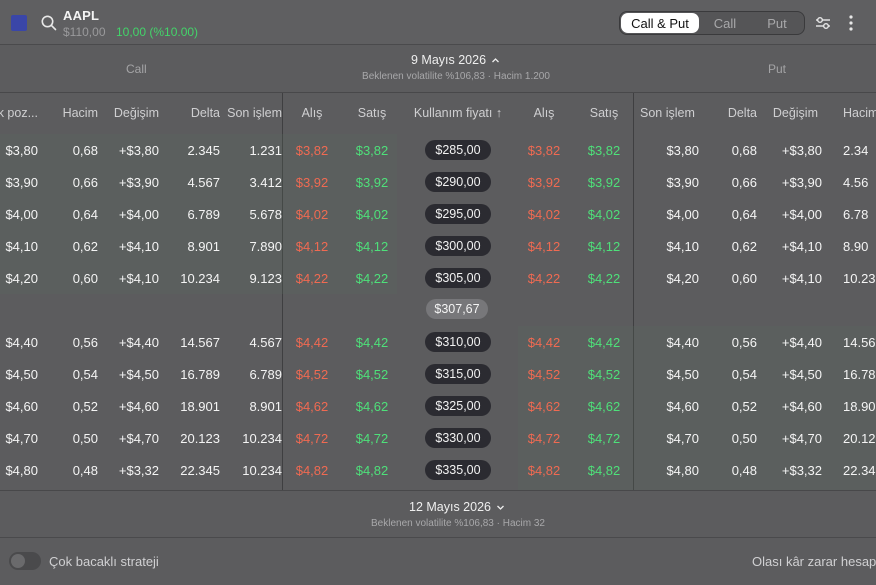  I want to click on cell-put-bid: $4,22, so click(544, 278).